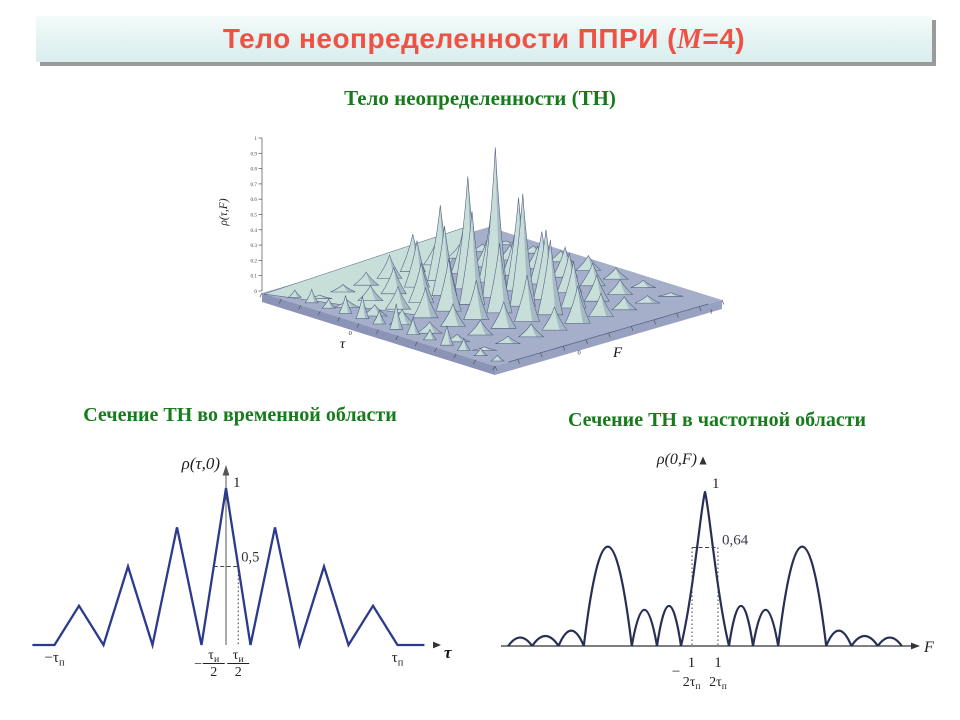 The height and width of the screenshot is (720, 960). I want to click on svg-text: 0,64, so click(735, 540).